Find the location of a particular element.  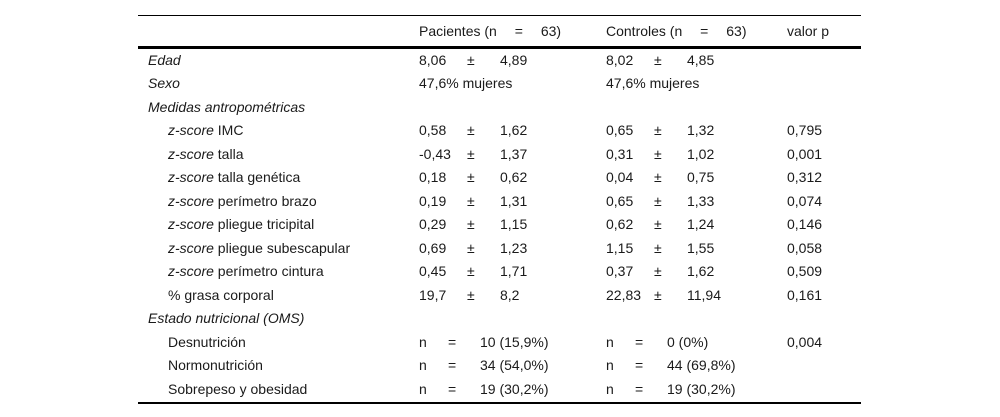

table-row-normonutricion: Normonutrición n = 34 (54,0%) n = 44 (69,8%) is located at coordinates (499, 366).